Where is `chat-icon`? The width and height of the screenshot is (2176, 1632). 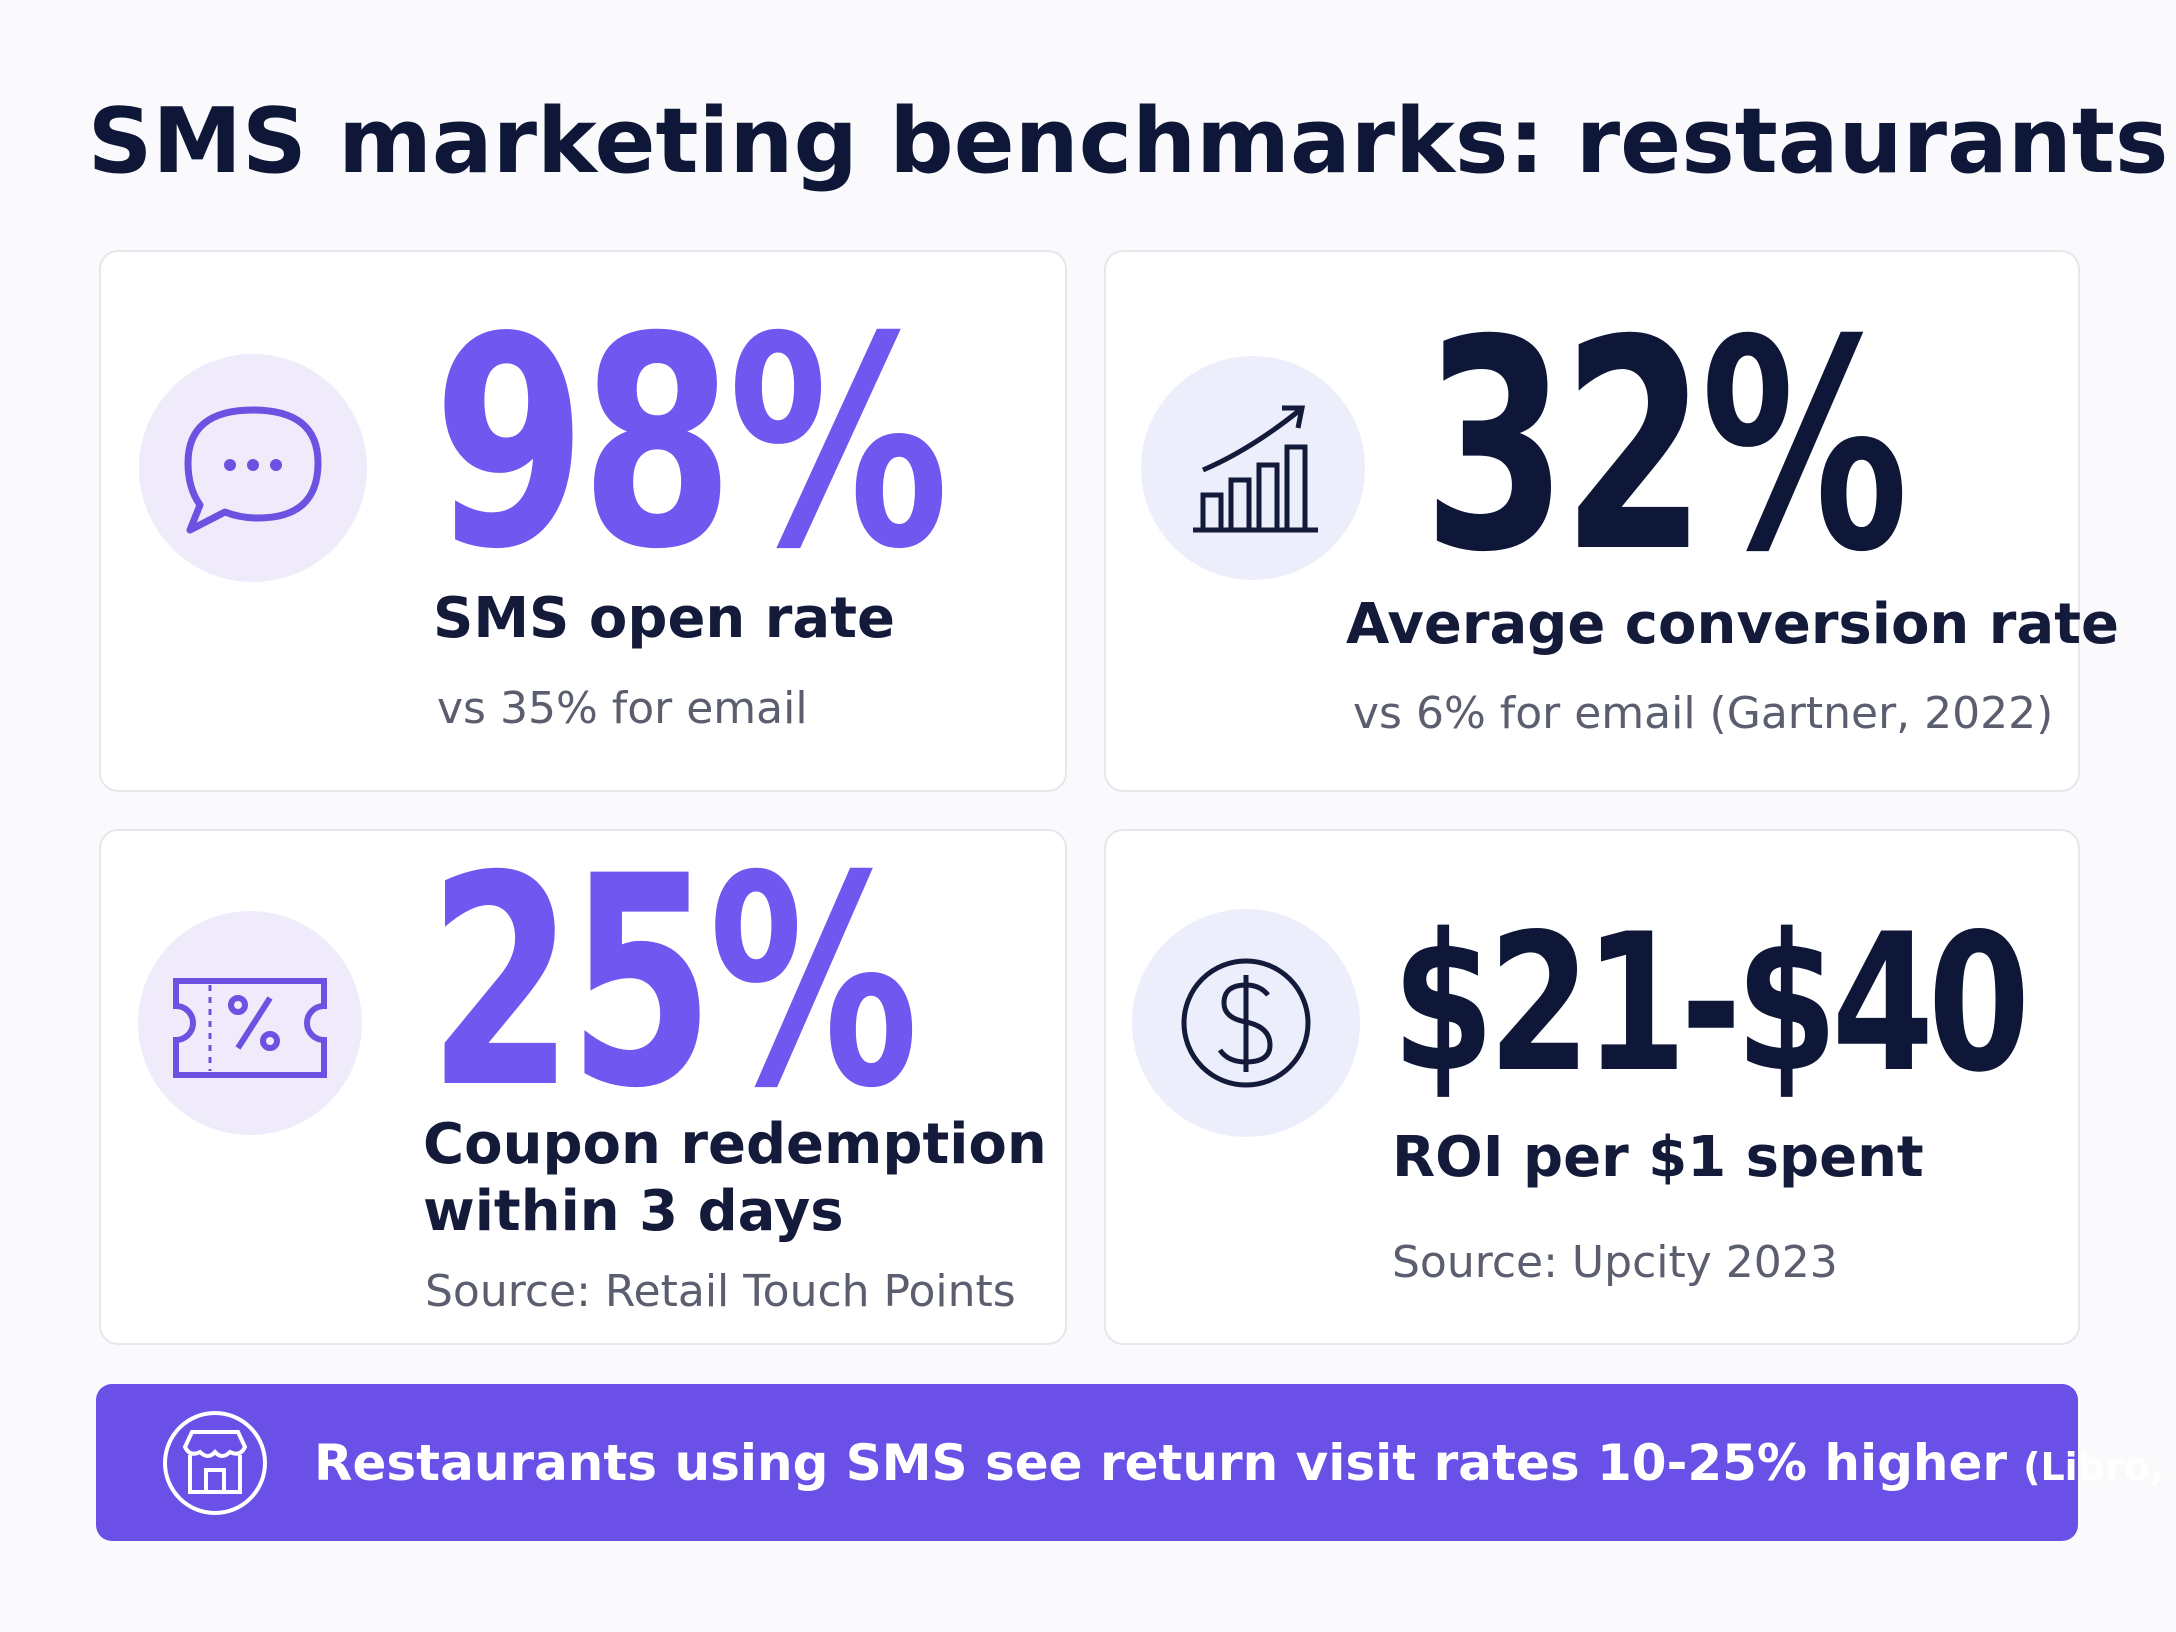
chat-icon is located at coordinates (253, 468).